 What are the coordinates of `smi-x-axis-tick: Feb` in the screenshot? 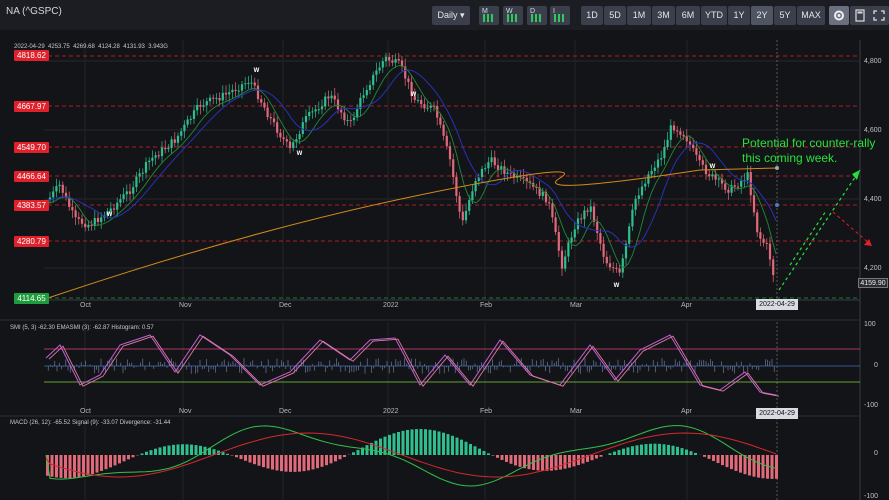 It's located at (486, 411).